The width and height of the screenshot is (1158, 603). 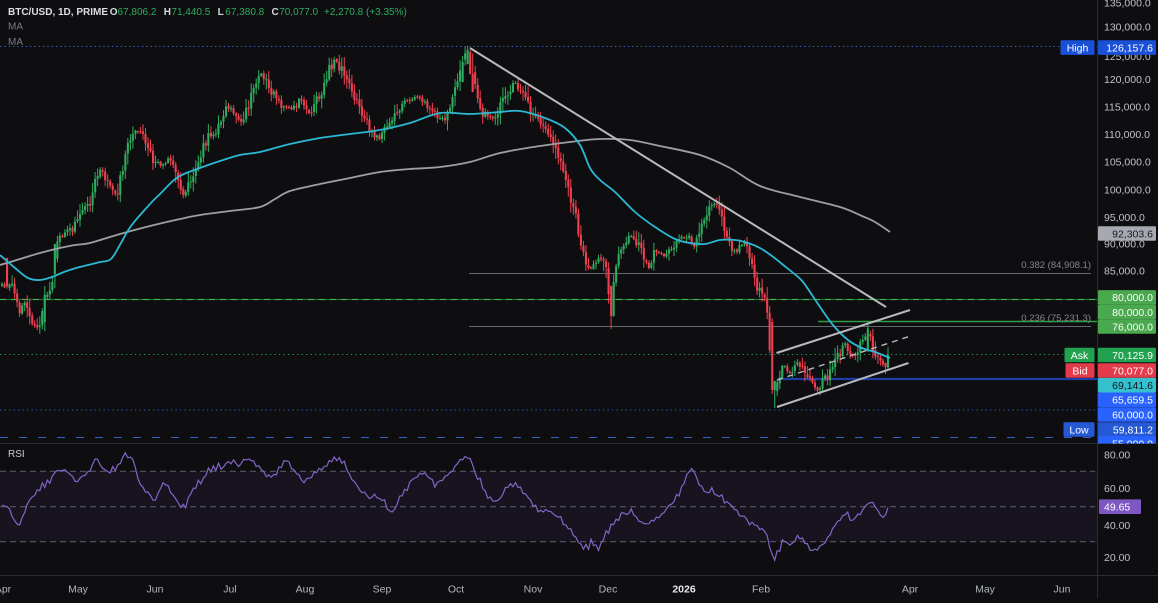 What do you see at coordinates (1079, 430) in the screenshot?
I see `svg-text: Low` at bounding box center [1079, 430].